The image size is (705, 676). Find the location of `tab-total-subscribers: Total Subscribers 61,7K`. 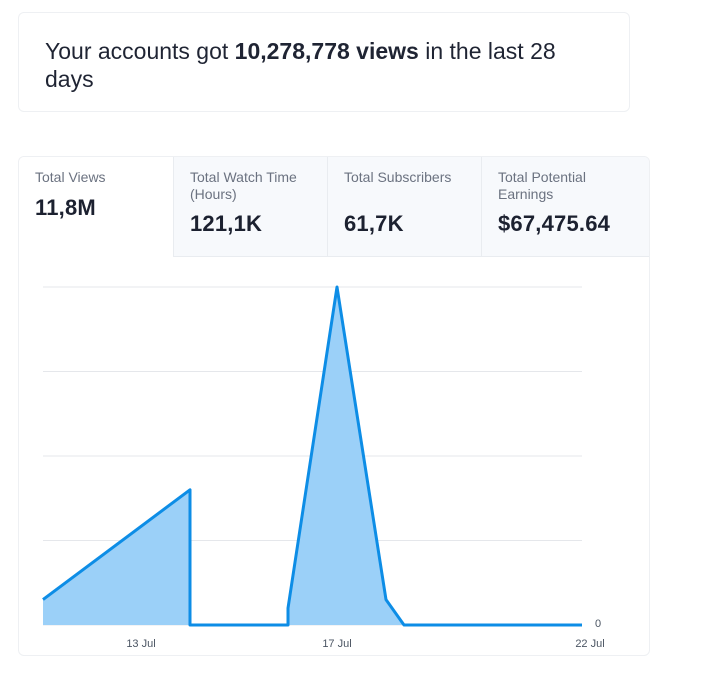

tab-total-subscribers: Total Subscribers 61,7K is located at coordinates (404, 207).